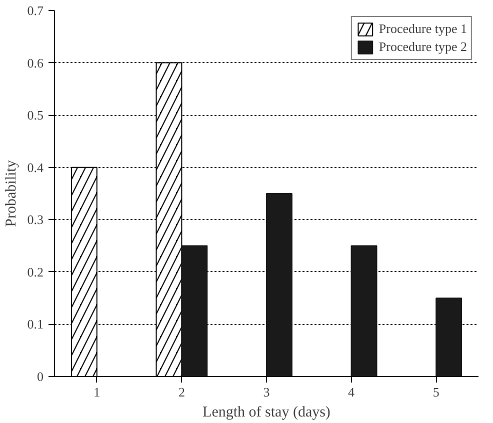 Image resolution: width=493 pixels, height=423 pixels. What do you see at coordinates (35, 62) in the screenshot?
I see `y-tick-label: 0.6` at bounding box center [35, 62].